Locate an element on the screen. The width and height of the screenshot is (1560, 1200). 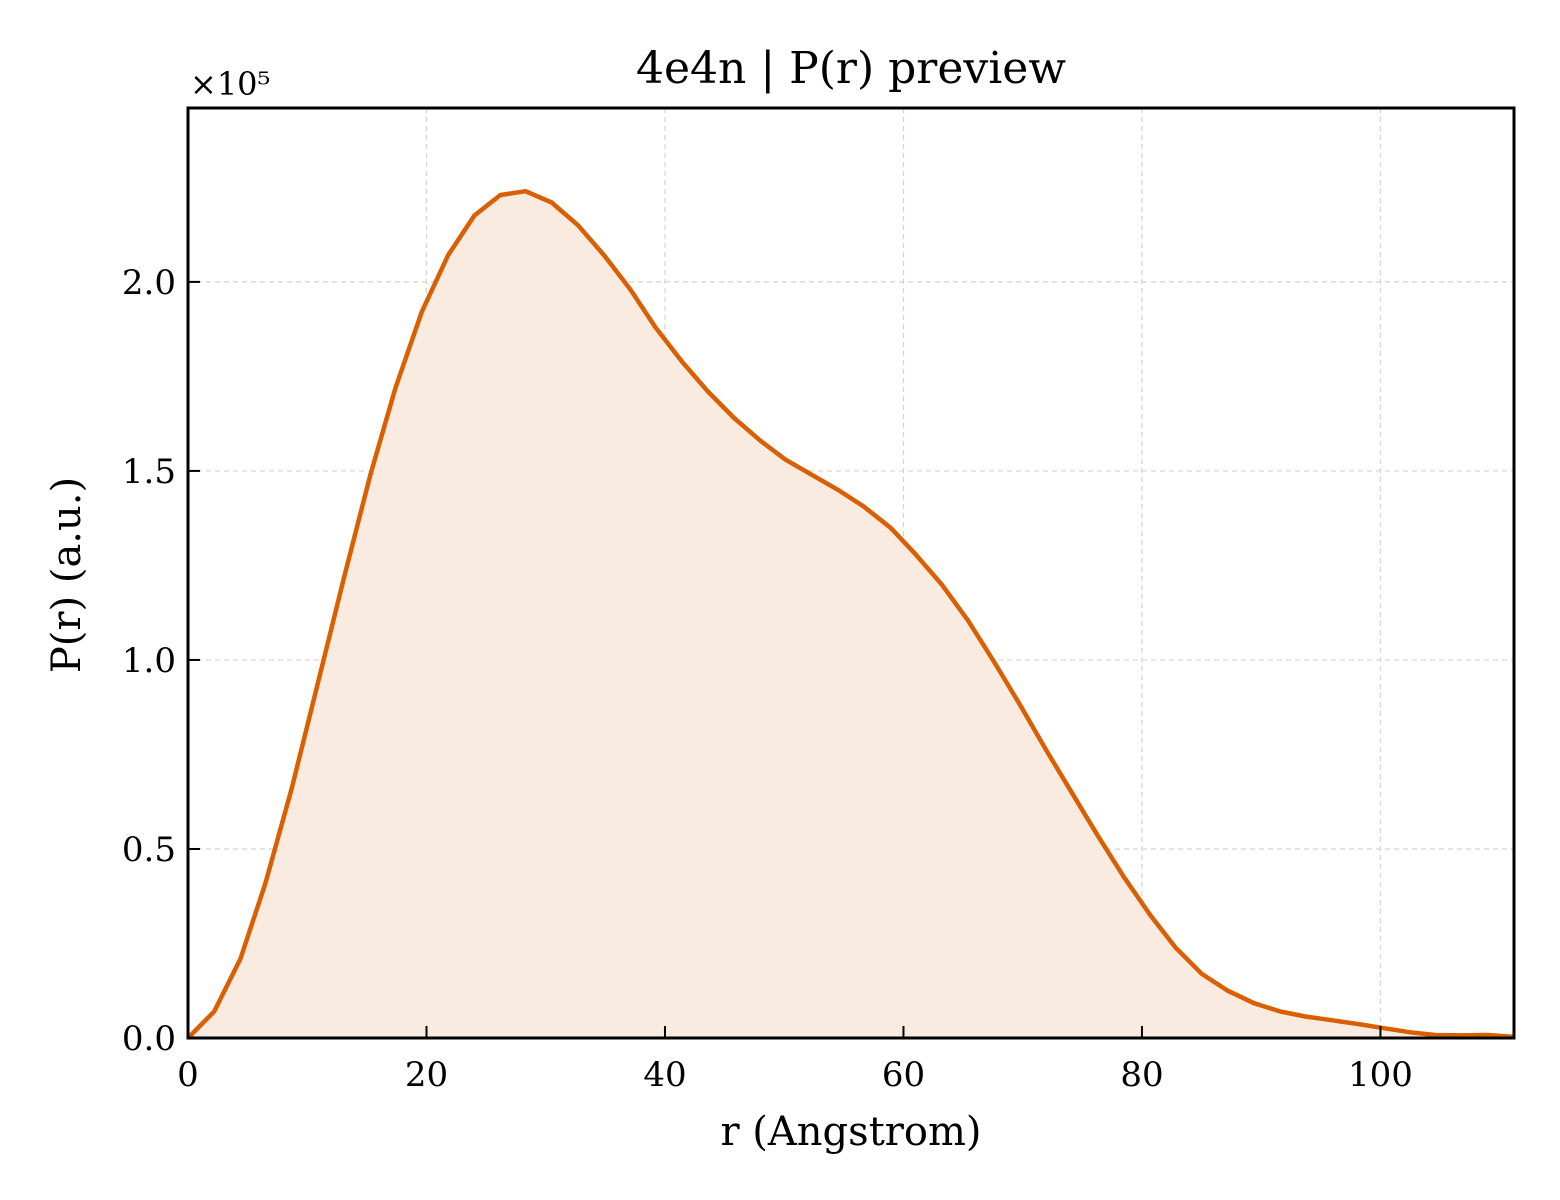
y-tick-label: 1.5 is located at coordinates (149, 472).